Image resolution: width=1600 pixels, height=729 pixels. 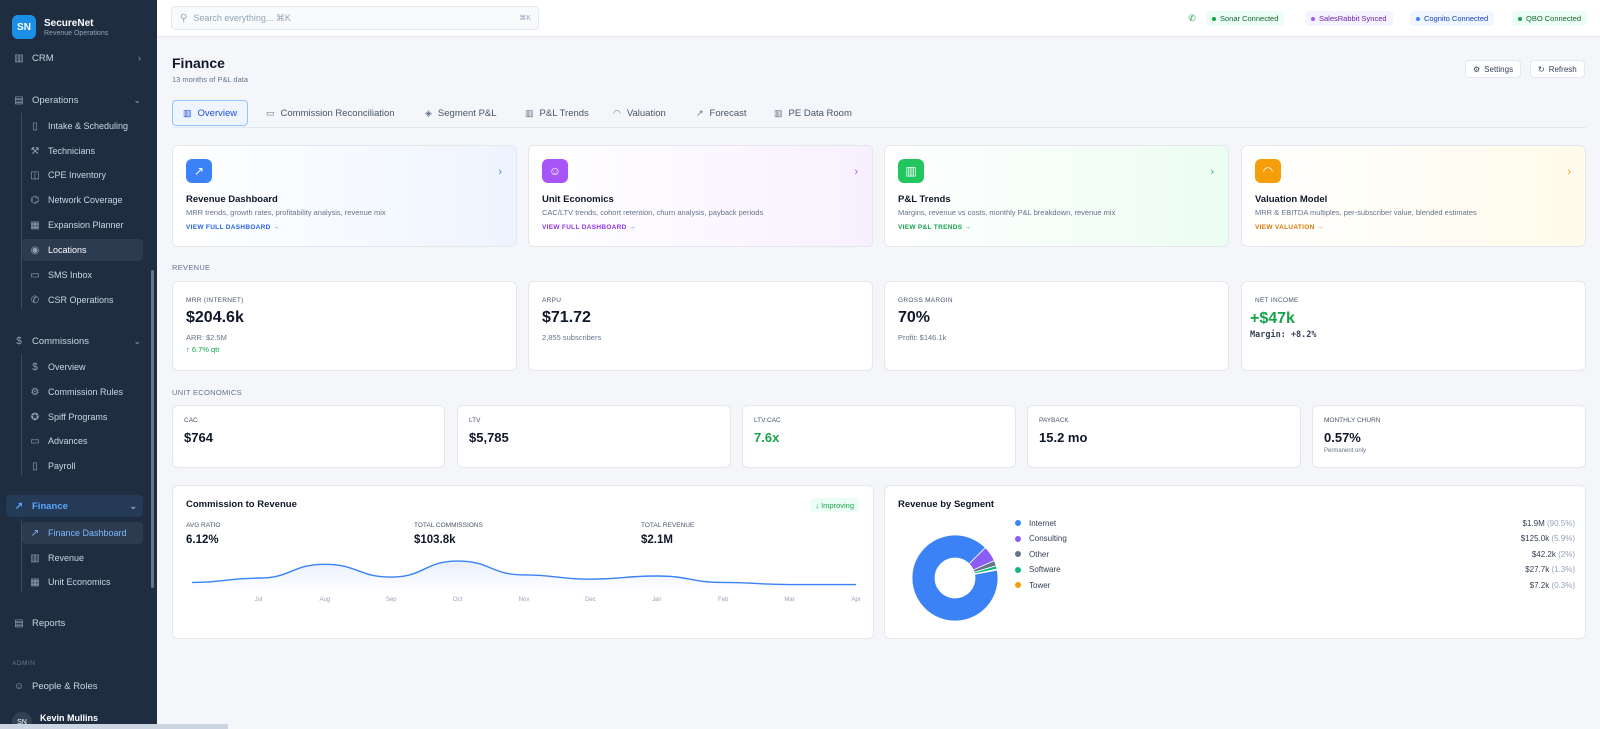 I want to click on sidebar-item-label: Finance Dashboard, so click(x=87, y=533).